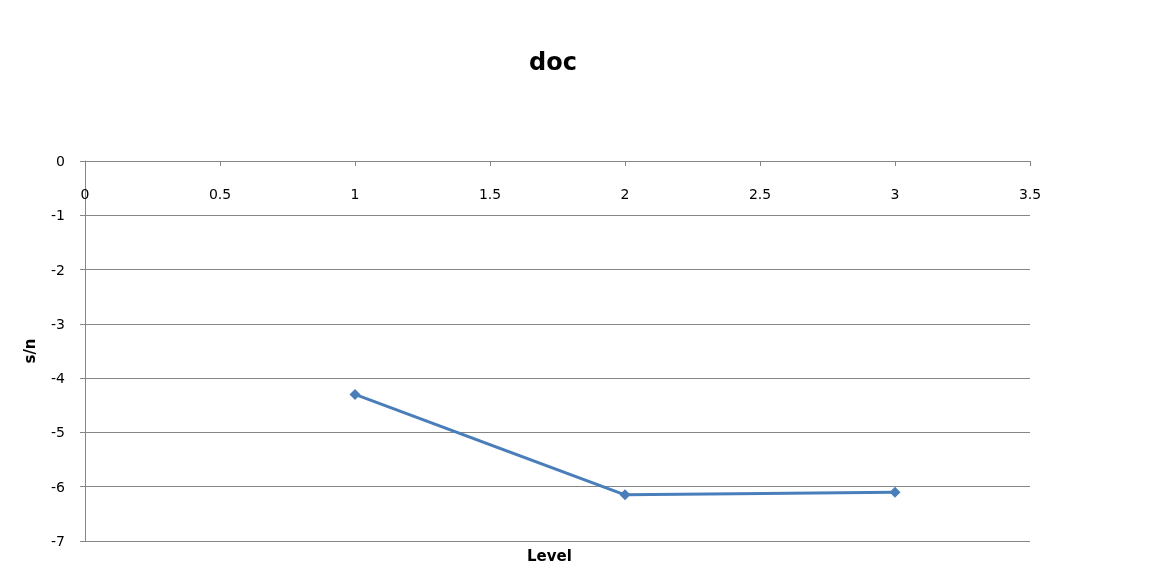  What do you see at coordinates (58, 432) in the screenshot?
I see `y-tick-label: -5` at bounding box center [58, 432].